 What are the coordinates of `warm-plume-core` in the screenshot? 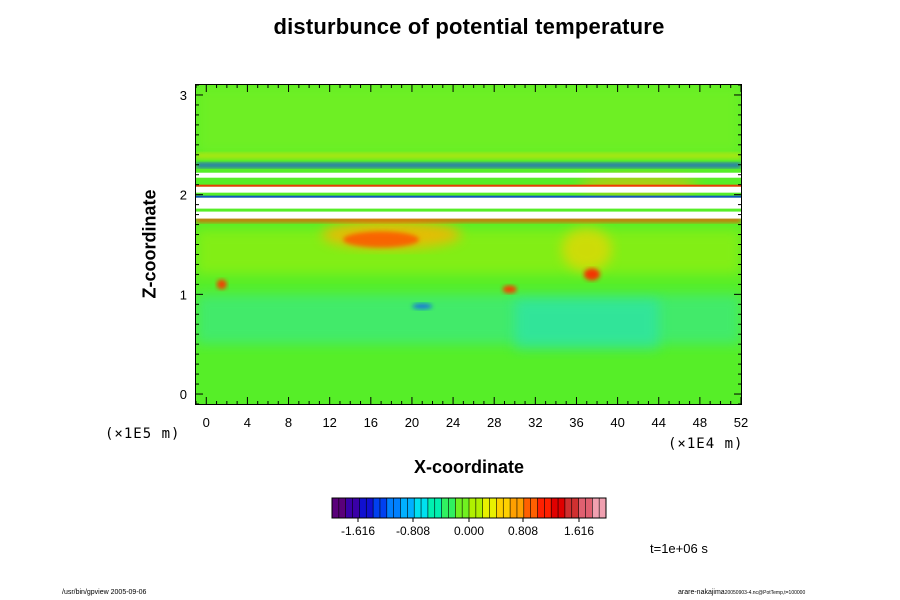 It's located at (381, 239).